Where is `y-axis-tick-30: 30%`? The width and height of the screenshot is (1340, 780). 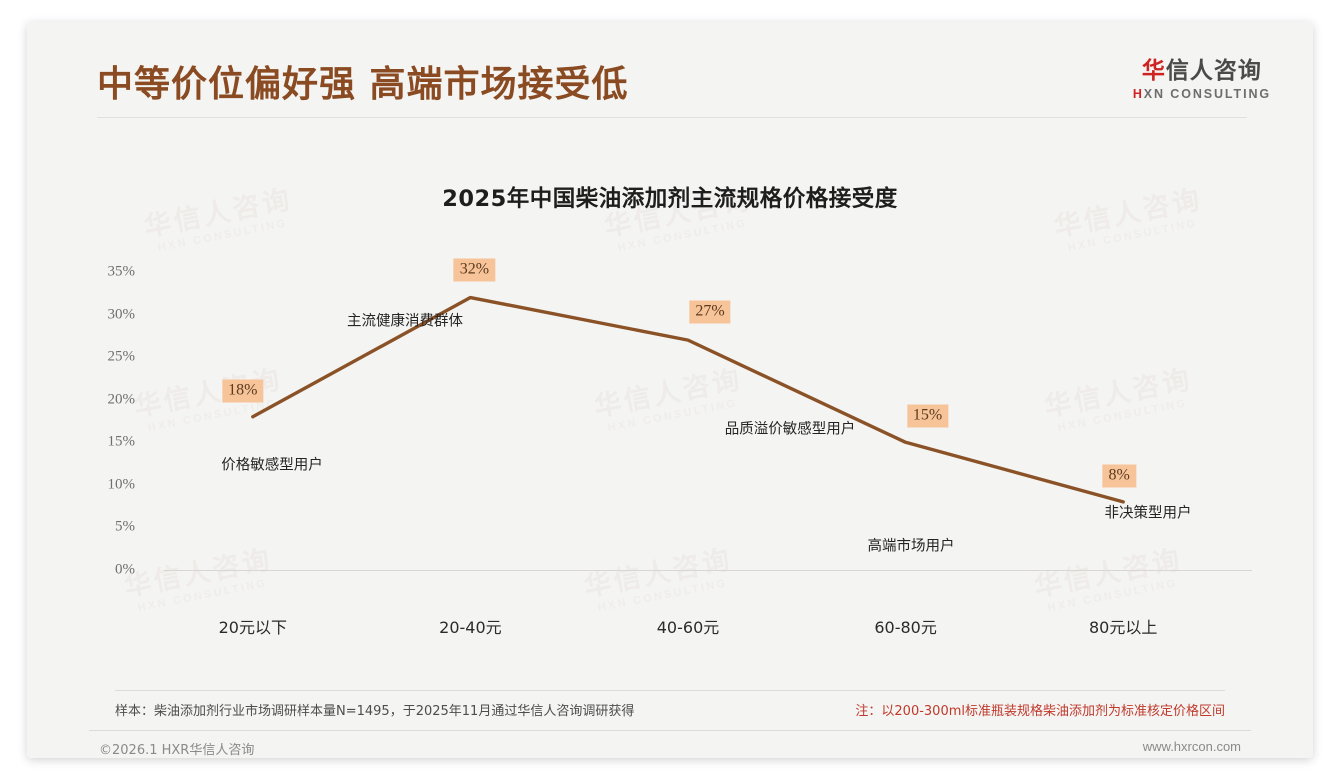 y-axis-tick-30: 30% is located at coordinates (121, 314).